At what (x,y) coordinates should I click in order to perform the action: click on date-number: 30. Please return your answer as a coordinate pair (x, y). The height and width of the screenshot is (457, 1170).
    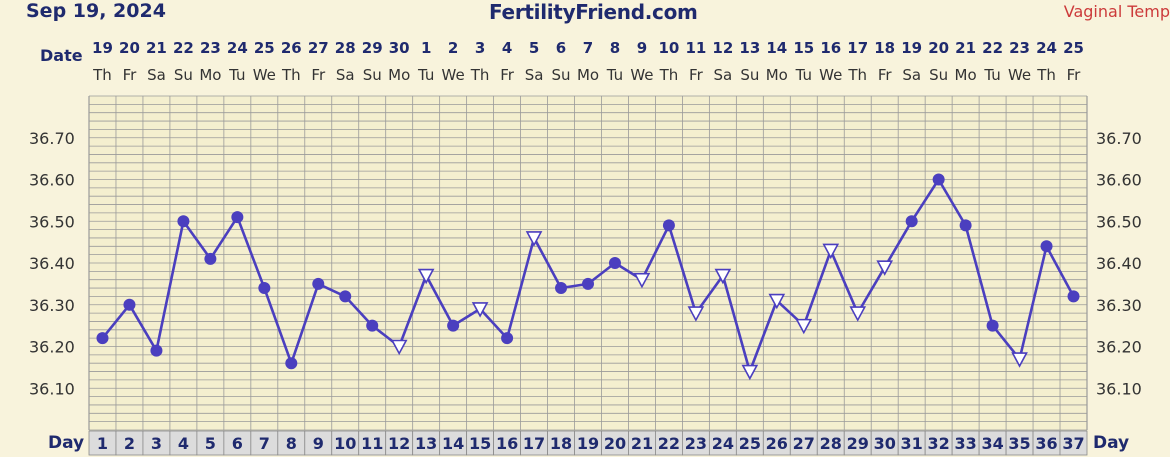
    Looking at the image, I should click on (399, 48).